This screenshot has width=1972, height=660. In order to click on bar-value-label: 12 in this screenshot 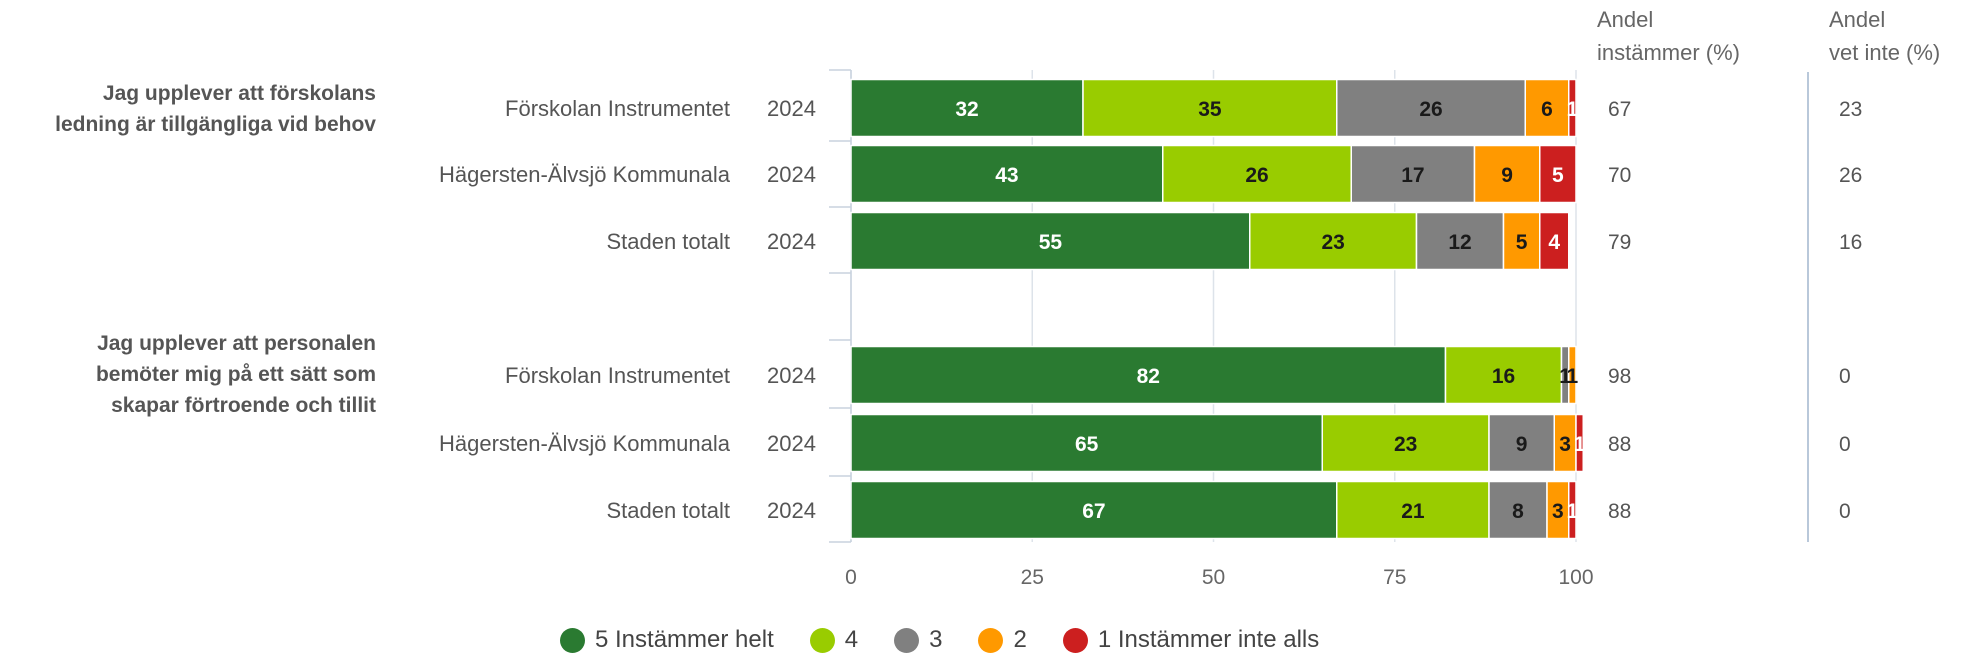, I will do `click(1459, 242)`.